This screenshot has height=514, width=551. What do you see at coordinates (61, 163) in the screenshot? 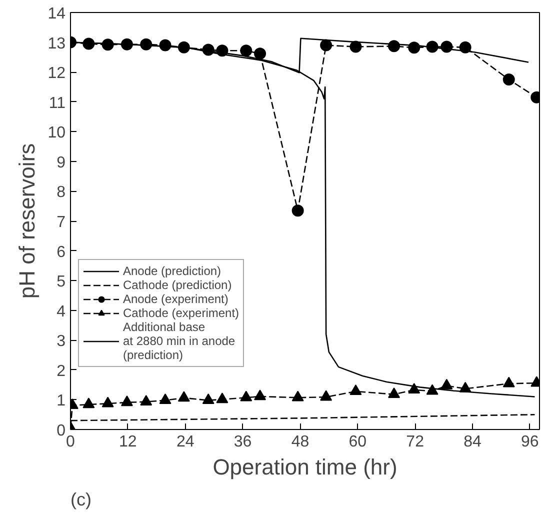
I see `y-tick-label: 9` at bounding box center [61, 163].